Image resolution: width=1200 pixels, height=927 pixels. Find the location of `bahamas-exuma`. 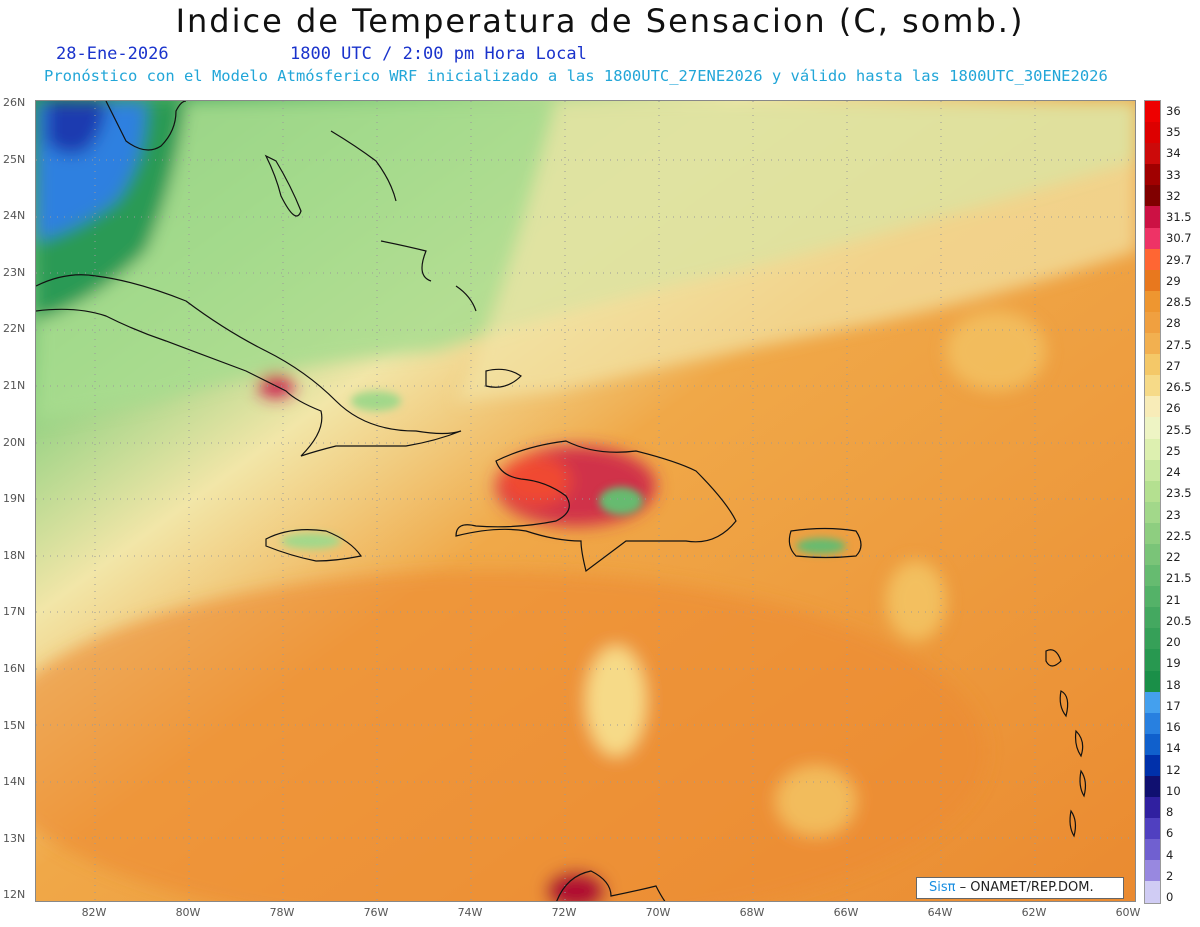

bahamas-exuma is located at coordinates (406, 261).